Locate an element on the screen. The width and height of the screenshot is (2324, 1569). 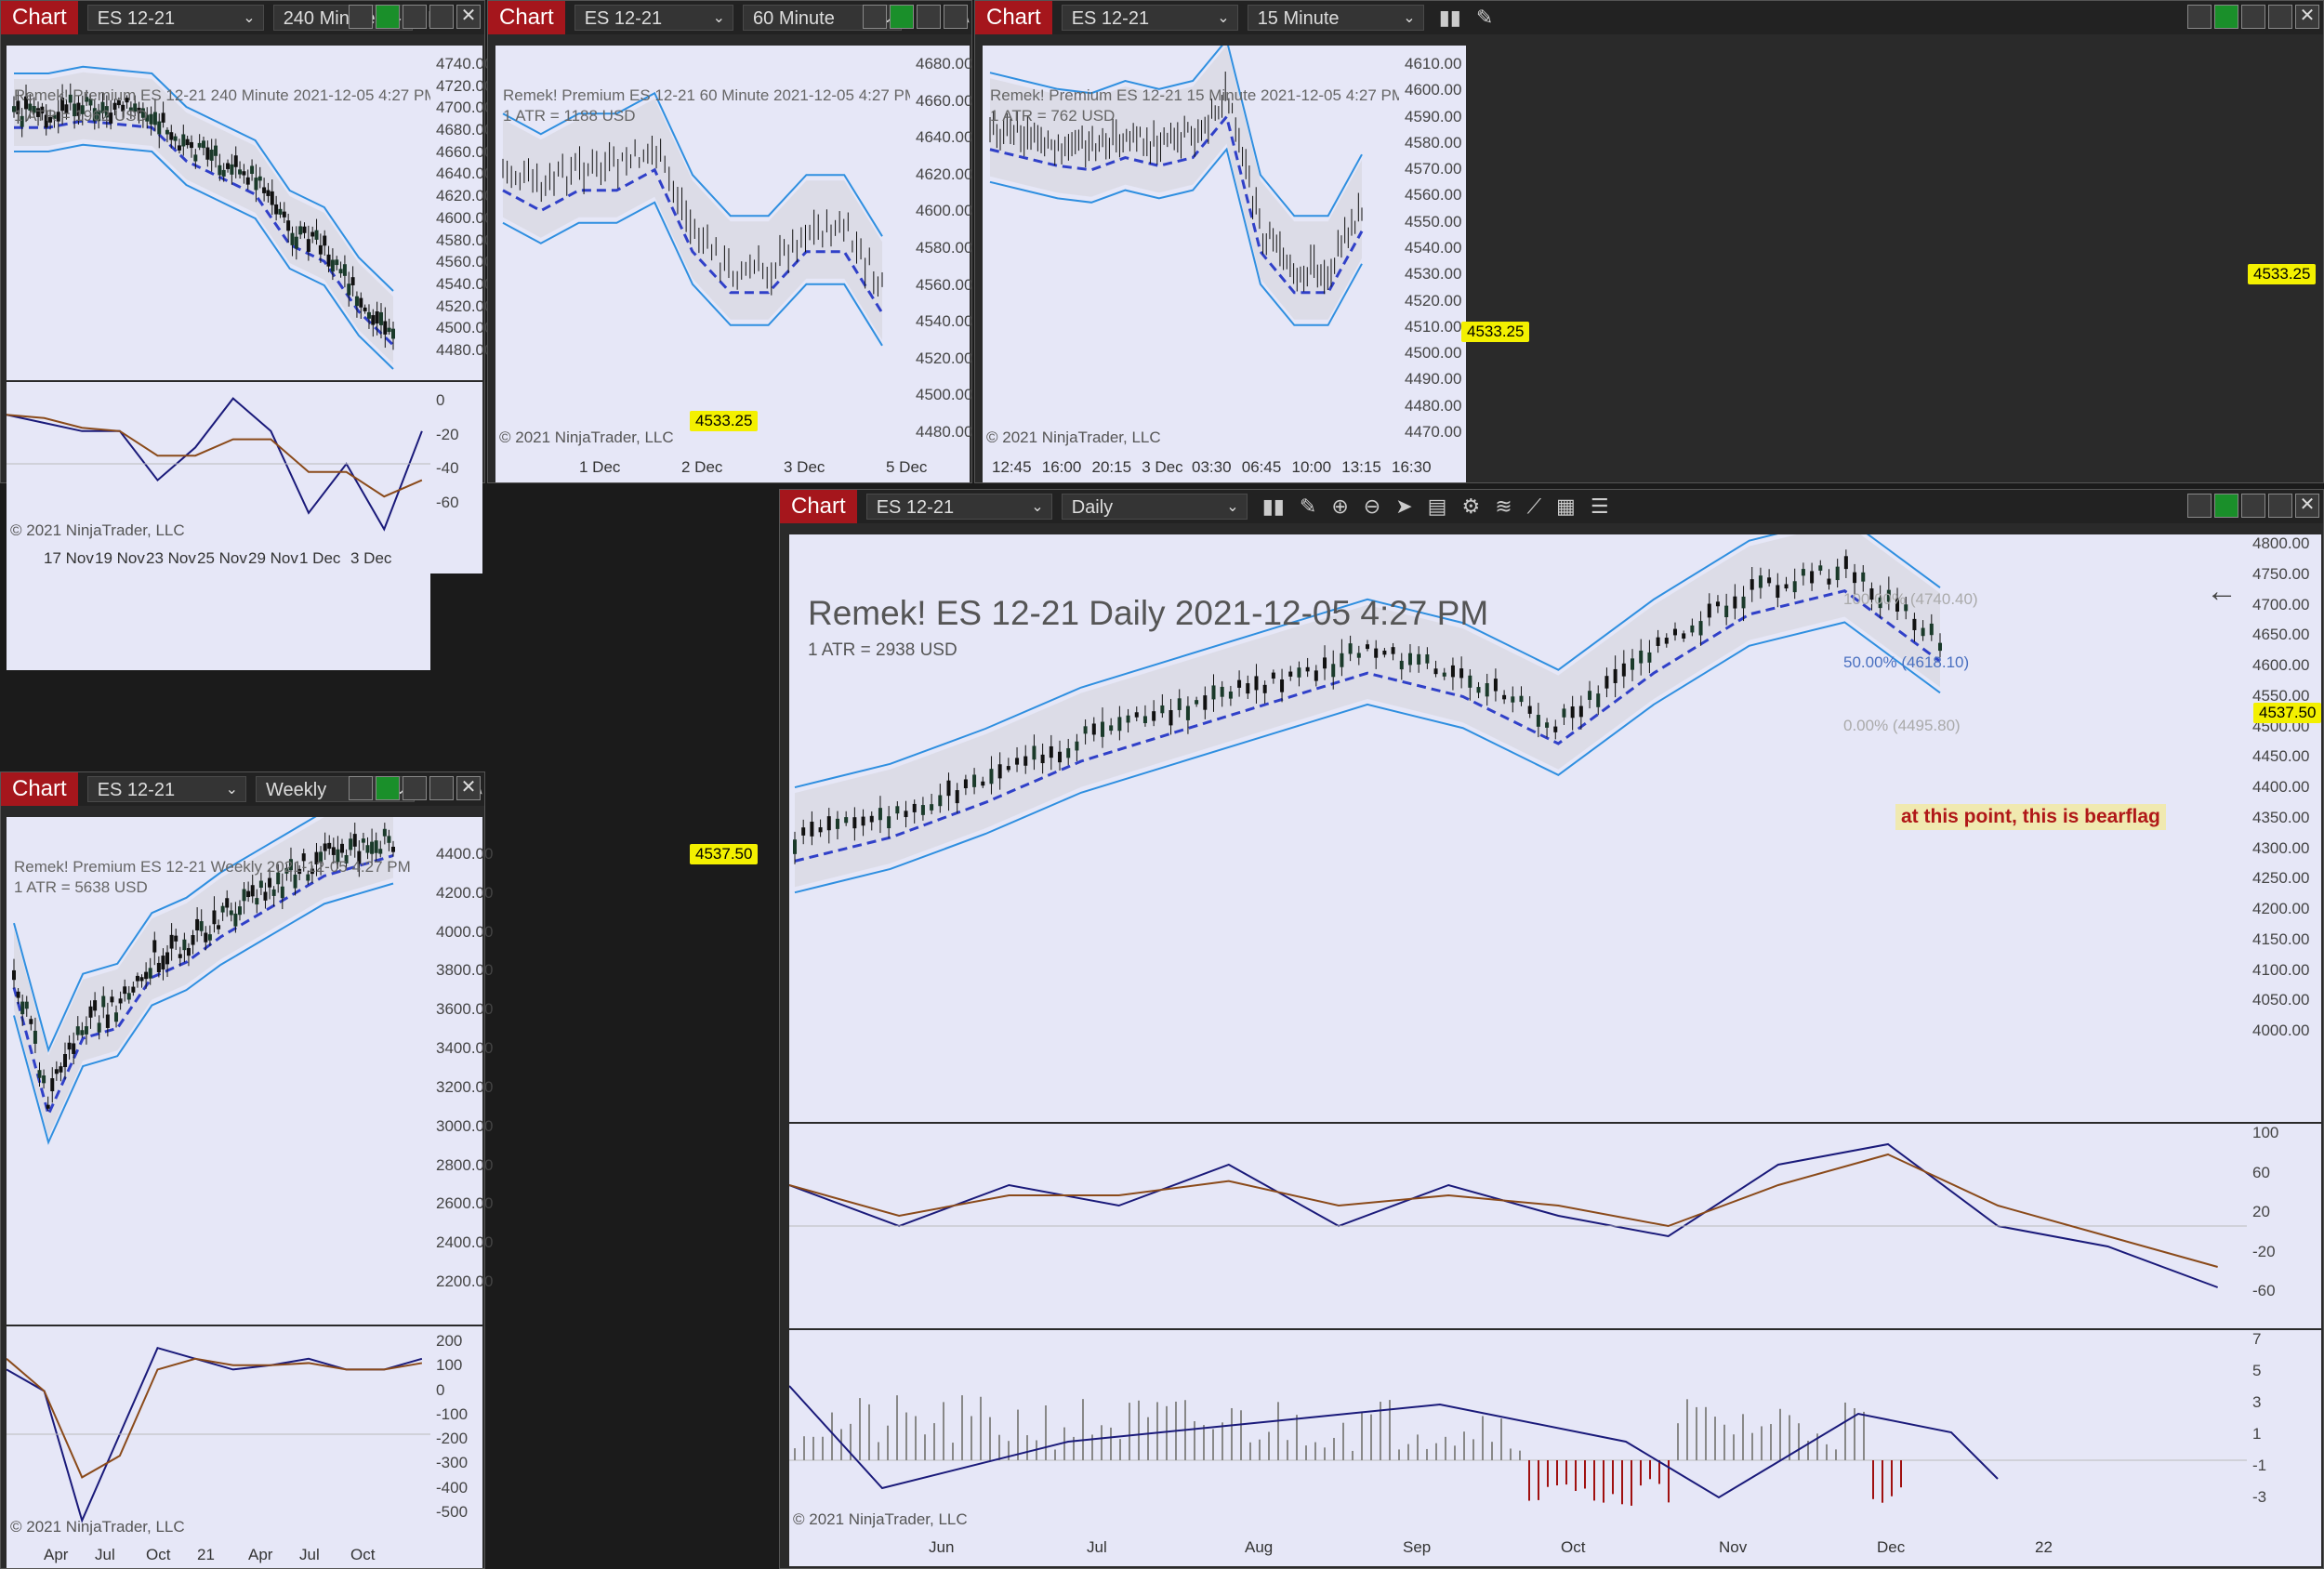
templates-icon: ▦ is located at coordinates (1566, 506).